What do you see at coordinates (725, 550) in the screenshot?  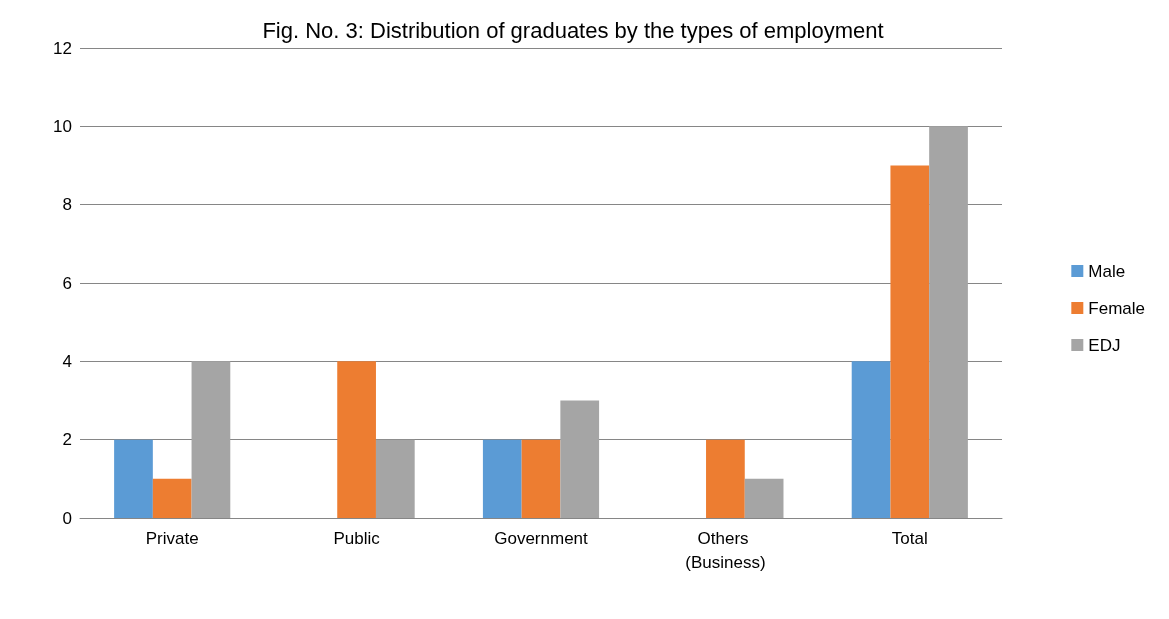 I see `x-tick-label: Others (Business)` at bounding box center [725, 550].